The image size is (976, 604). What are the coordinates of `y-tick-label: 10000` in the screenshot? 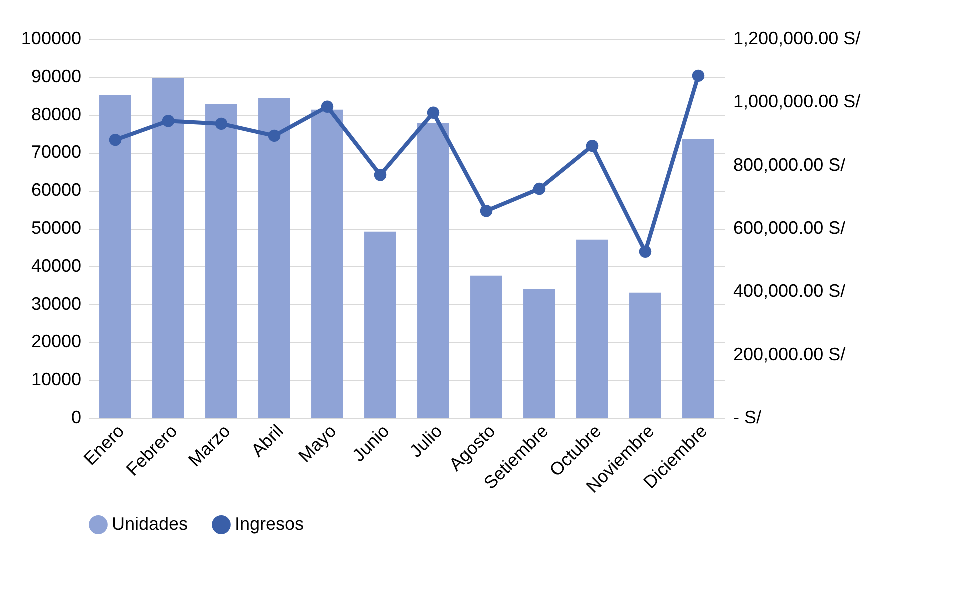 It's located at (56, 380).